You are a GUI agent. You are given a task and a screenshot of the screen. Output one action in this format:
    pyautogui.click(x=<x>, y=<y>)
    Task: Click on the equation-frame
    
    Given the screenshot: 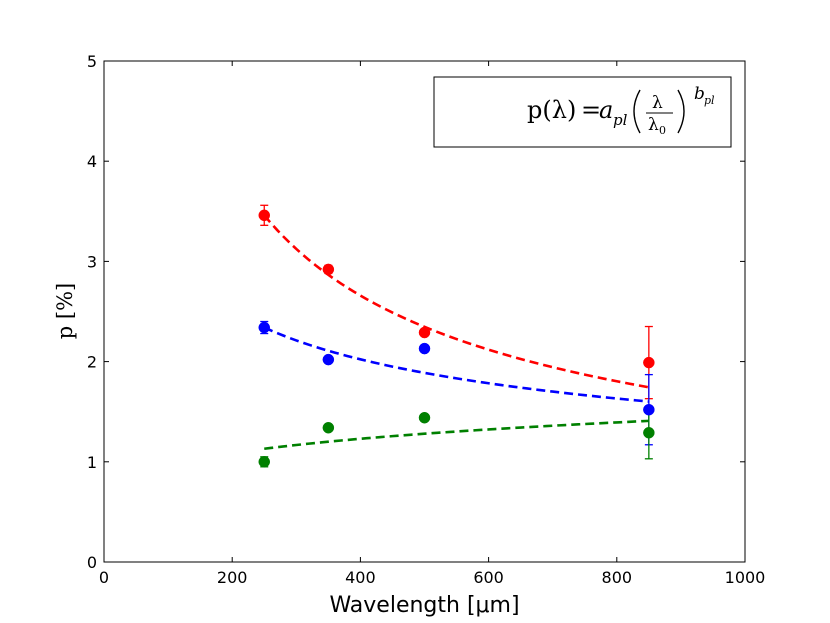 What is the action you would take?
    pyautogui.click(x=582, y=112)
    